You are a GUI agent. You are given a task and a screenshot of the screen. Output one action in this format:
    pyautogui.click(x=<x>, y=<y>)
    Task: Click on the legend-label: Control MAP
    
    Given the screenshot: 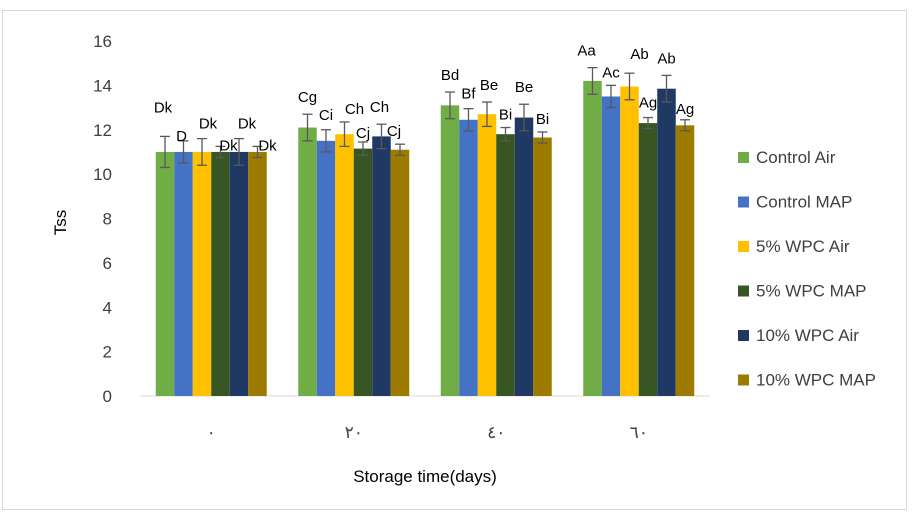 What is the action you would take?
    pyautogui.click(x=804, y=202)
    